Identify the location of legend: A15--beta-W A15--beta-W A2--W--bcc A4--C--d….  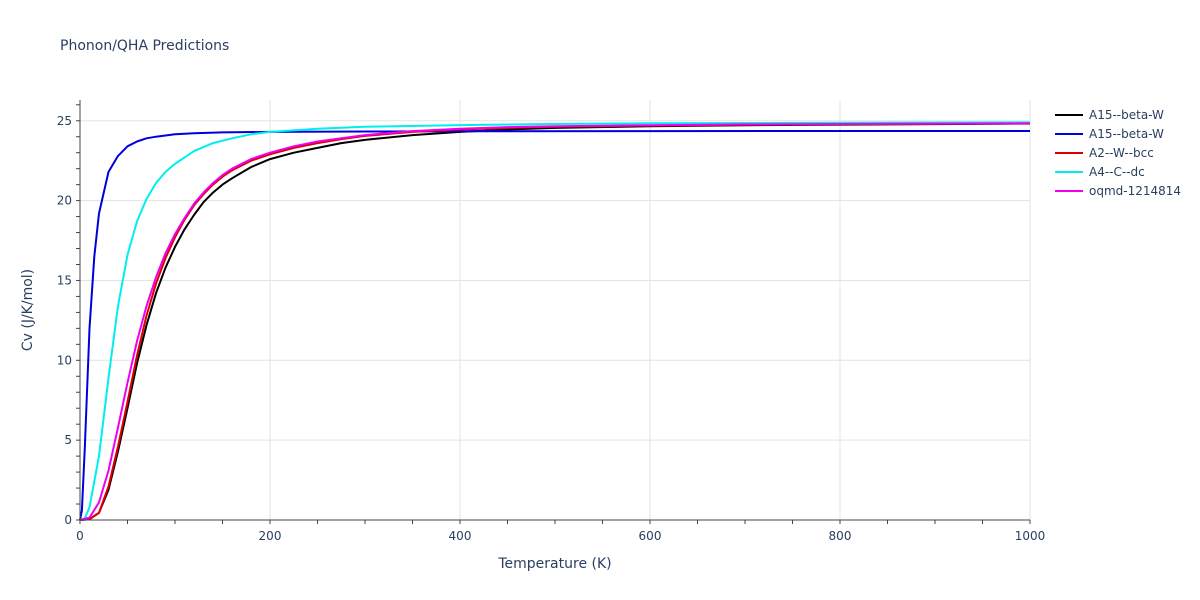
(1118, 153).